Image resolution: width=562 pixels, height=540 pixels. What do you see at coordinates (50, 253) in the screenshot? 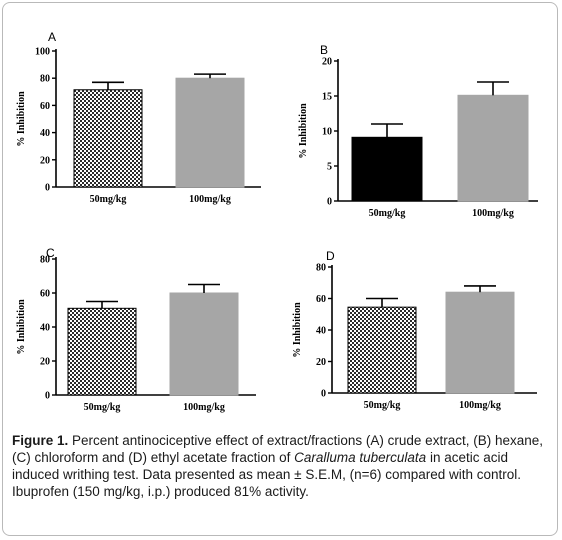
I see `panel-label: C` at bounding box center [50, 253].